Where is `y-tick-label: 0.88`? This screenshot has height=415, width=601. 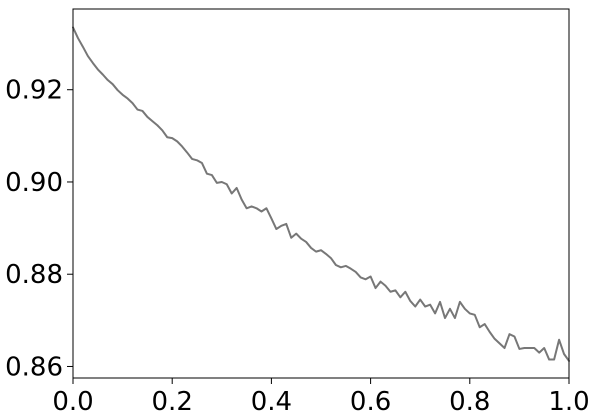
y-tick-label: 0.88 is located at coordinates (34, 275).